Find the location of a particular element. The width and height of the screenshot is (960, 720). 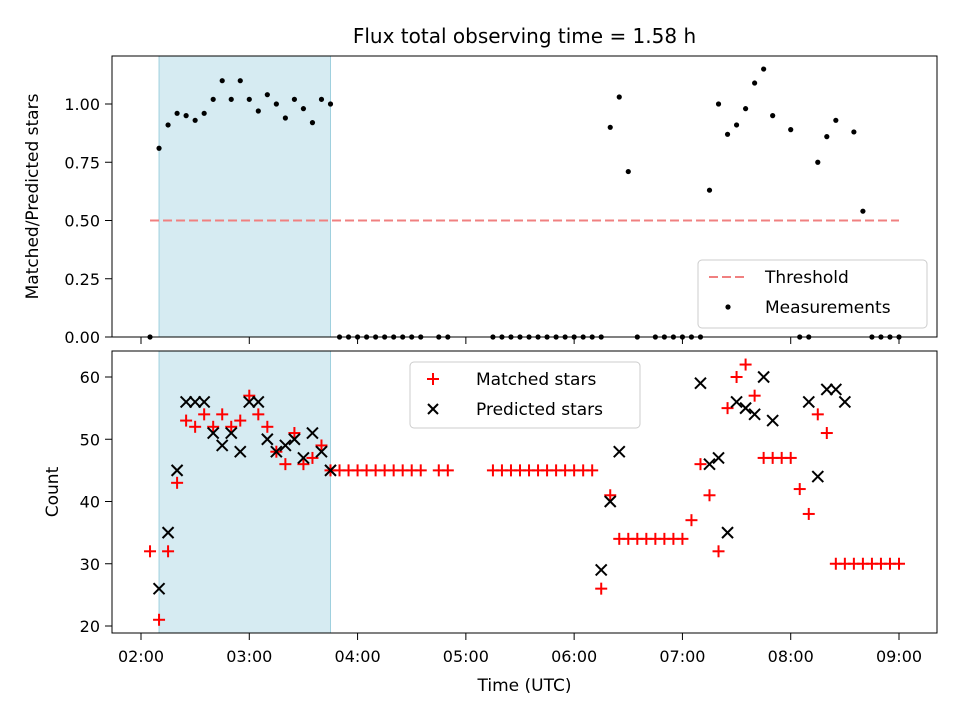

count-x-tick-label: 04:00 is located at coordinates (358, 656).